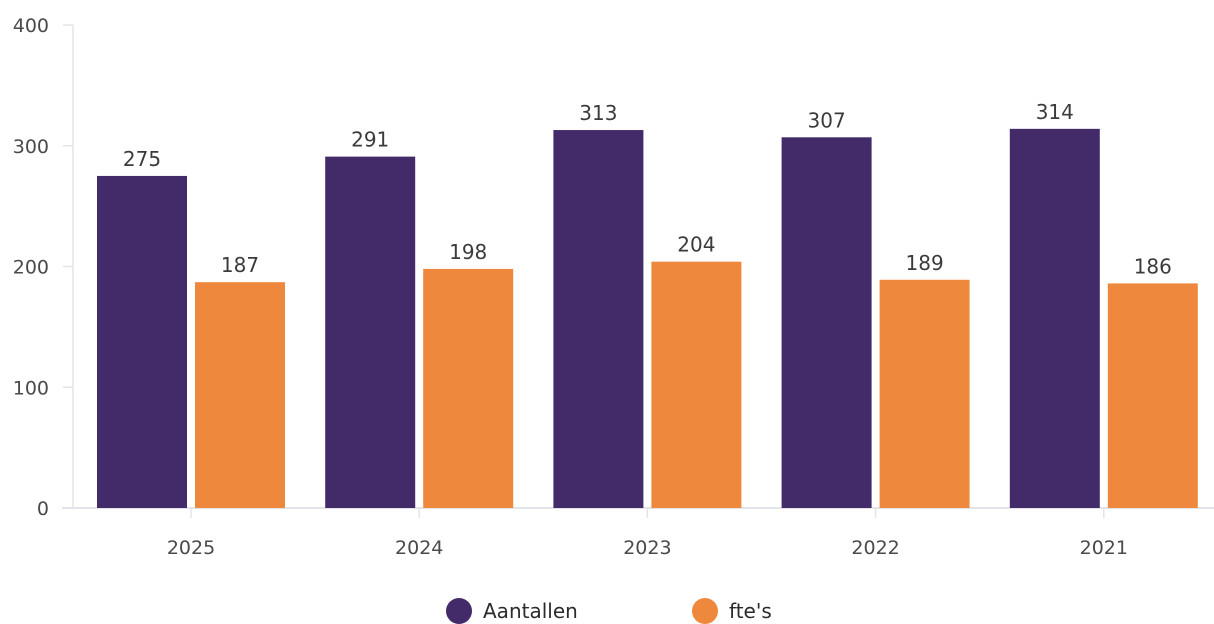 The image size is (1214, 624). I want to click on bar-aantallen-2025, so click(142, 341).